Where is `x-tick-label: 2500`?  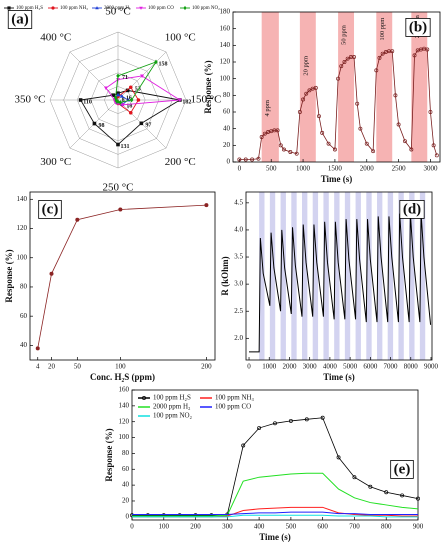
x-tick-label: 2500 is located at coordinates (399, 169).